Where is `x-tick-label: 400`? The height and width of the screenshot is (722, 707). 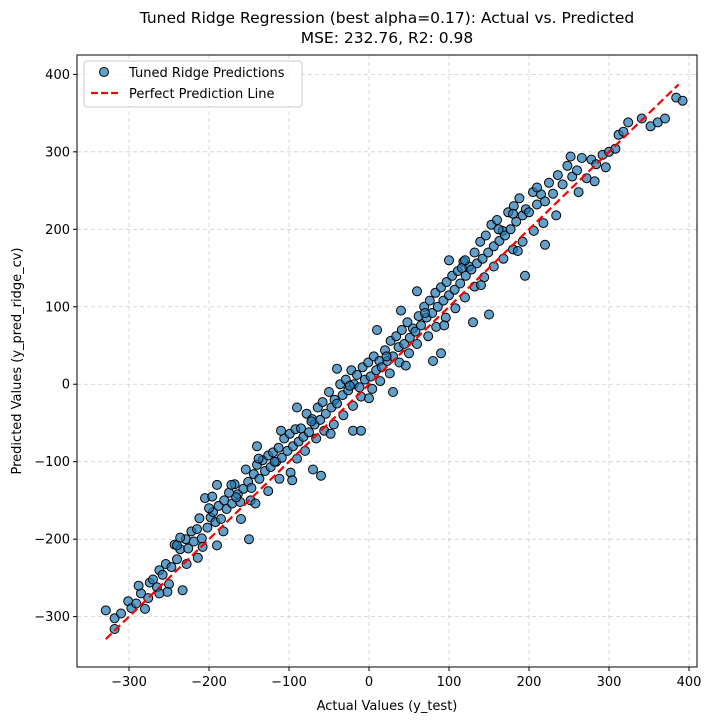
x-tick-label: 400 is located at coordinates (689, 682).